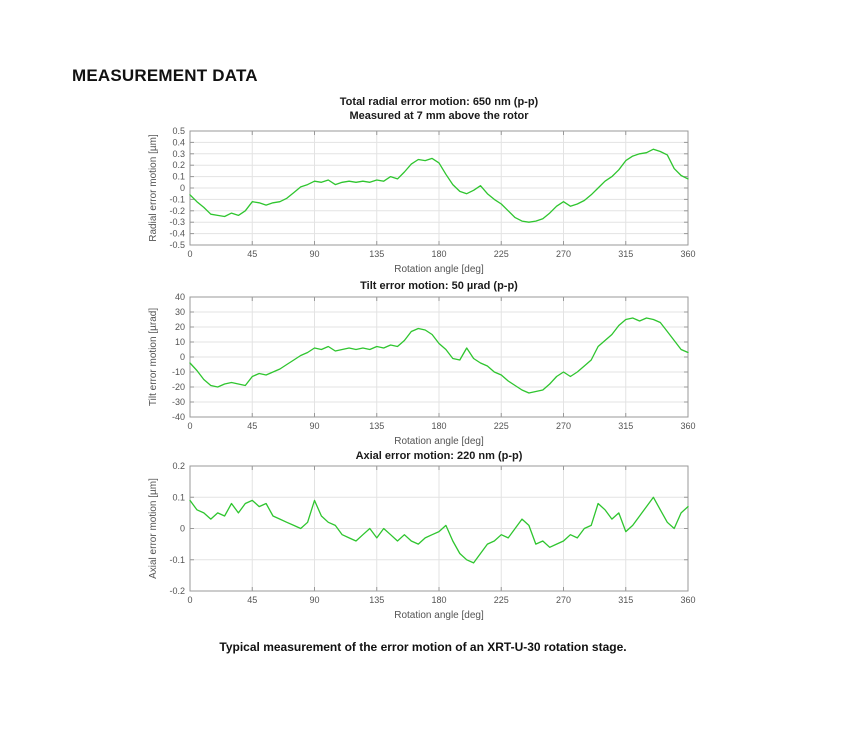 This screenshot has width=846, height=729. Describe the element at coordinates (439, 286) in the screenshot. I see `chart-title: Tilt error motion: 50 µrad (p-p)` at that location.